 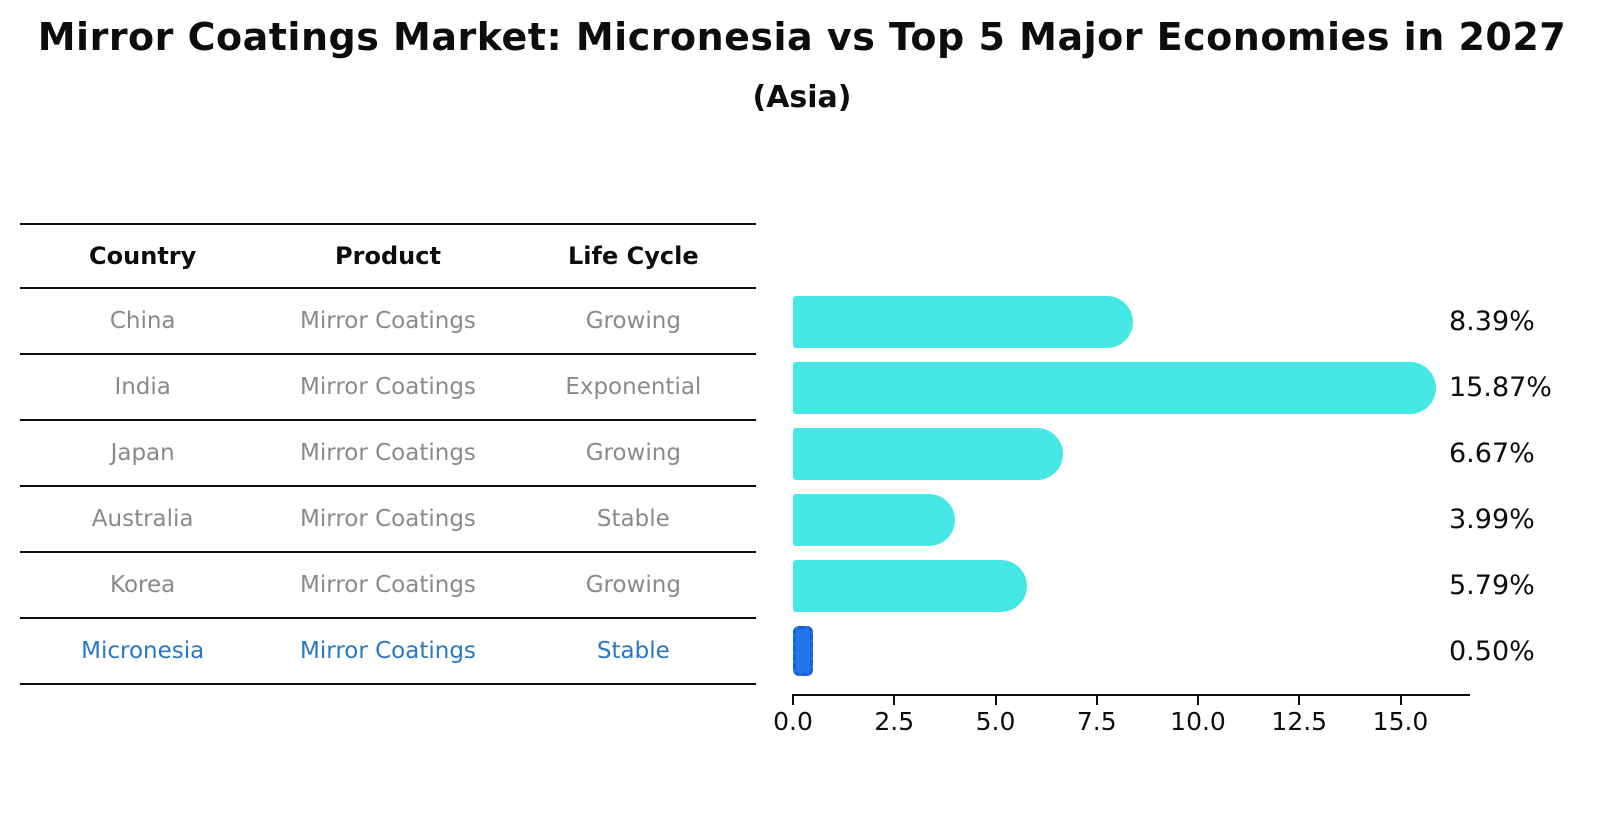 I want to click on cell-country: Japan, so click(x=142, y=453).